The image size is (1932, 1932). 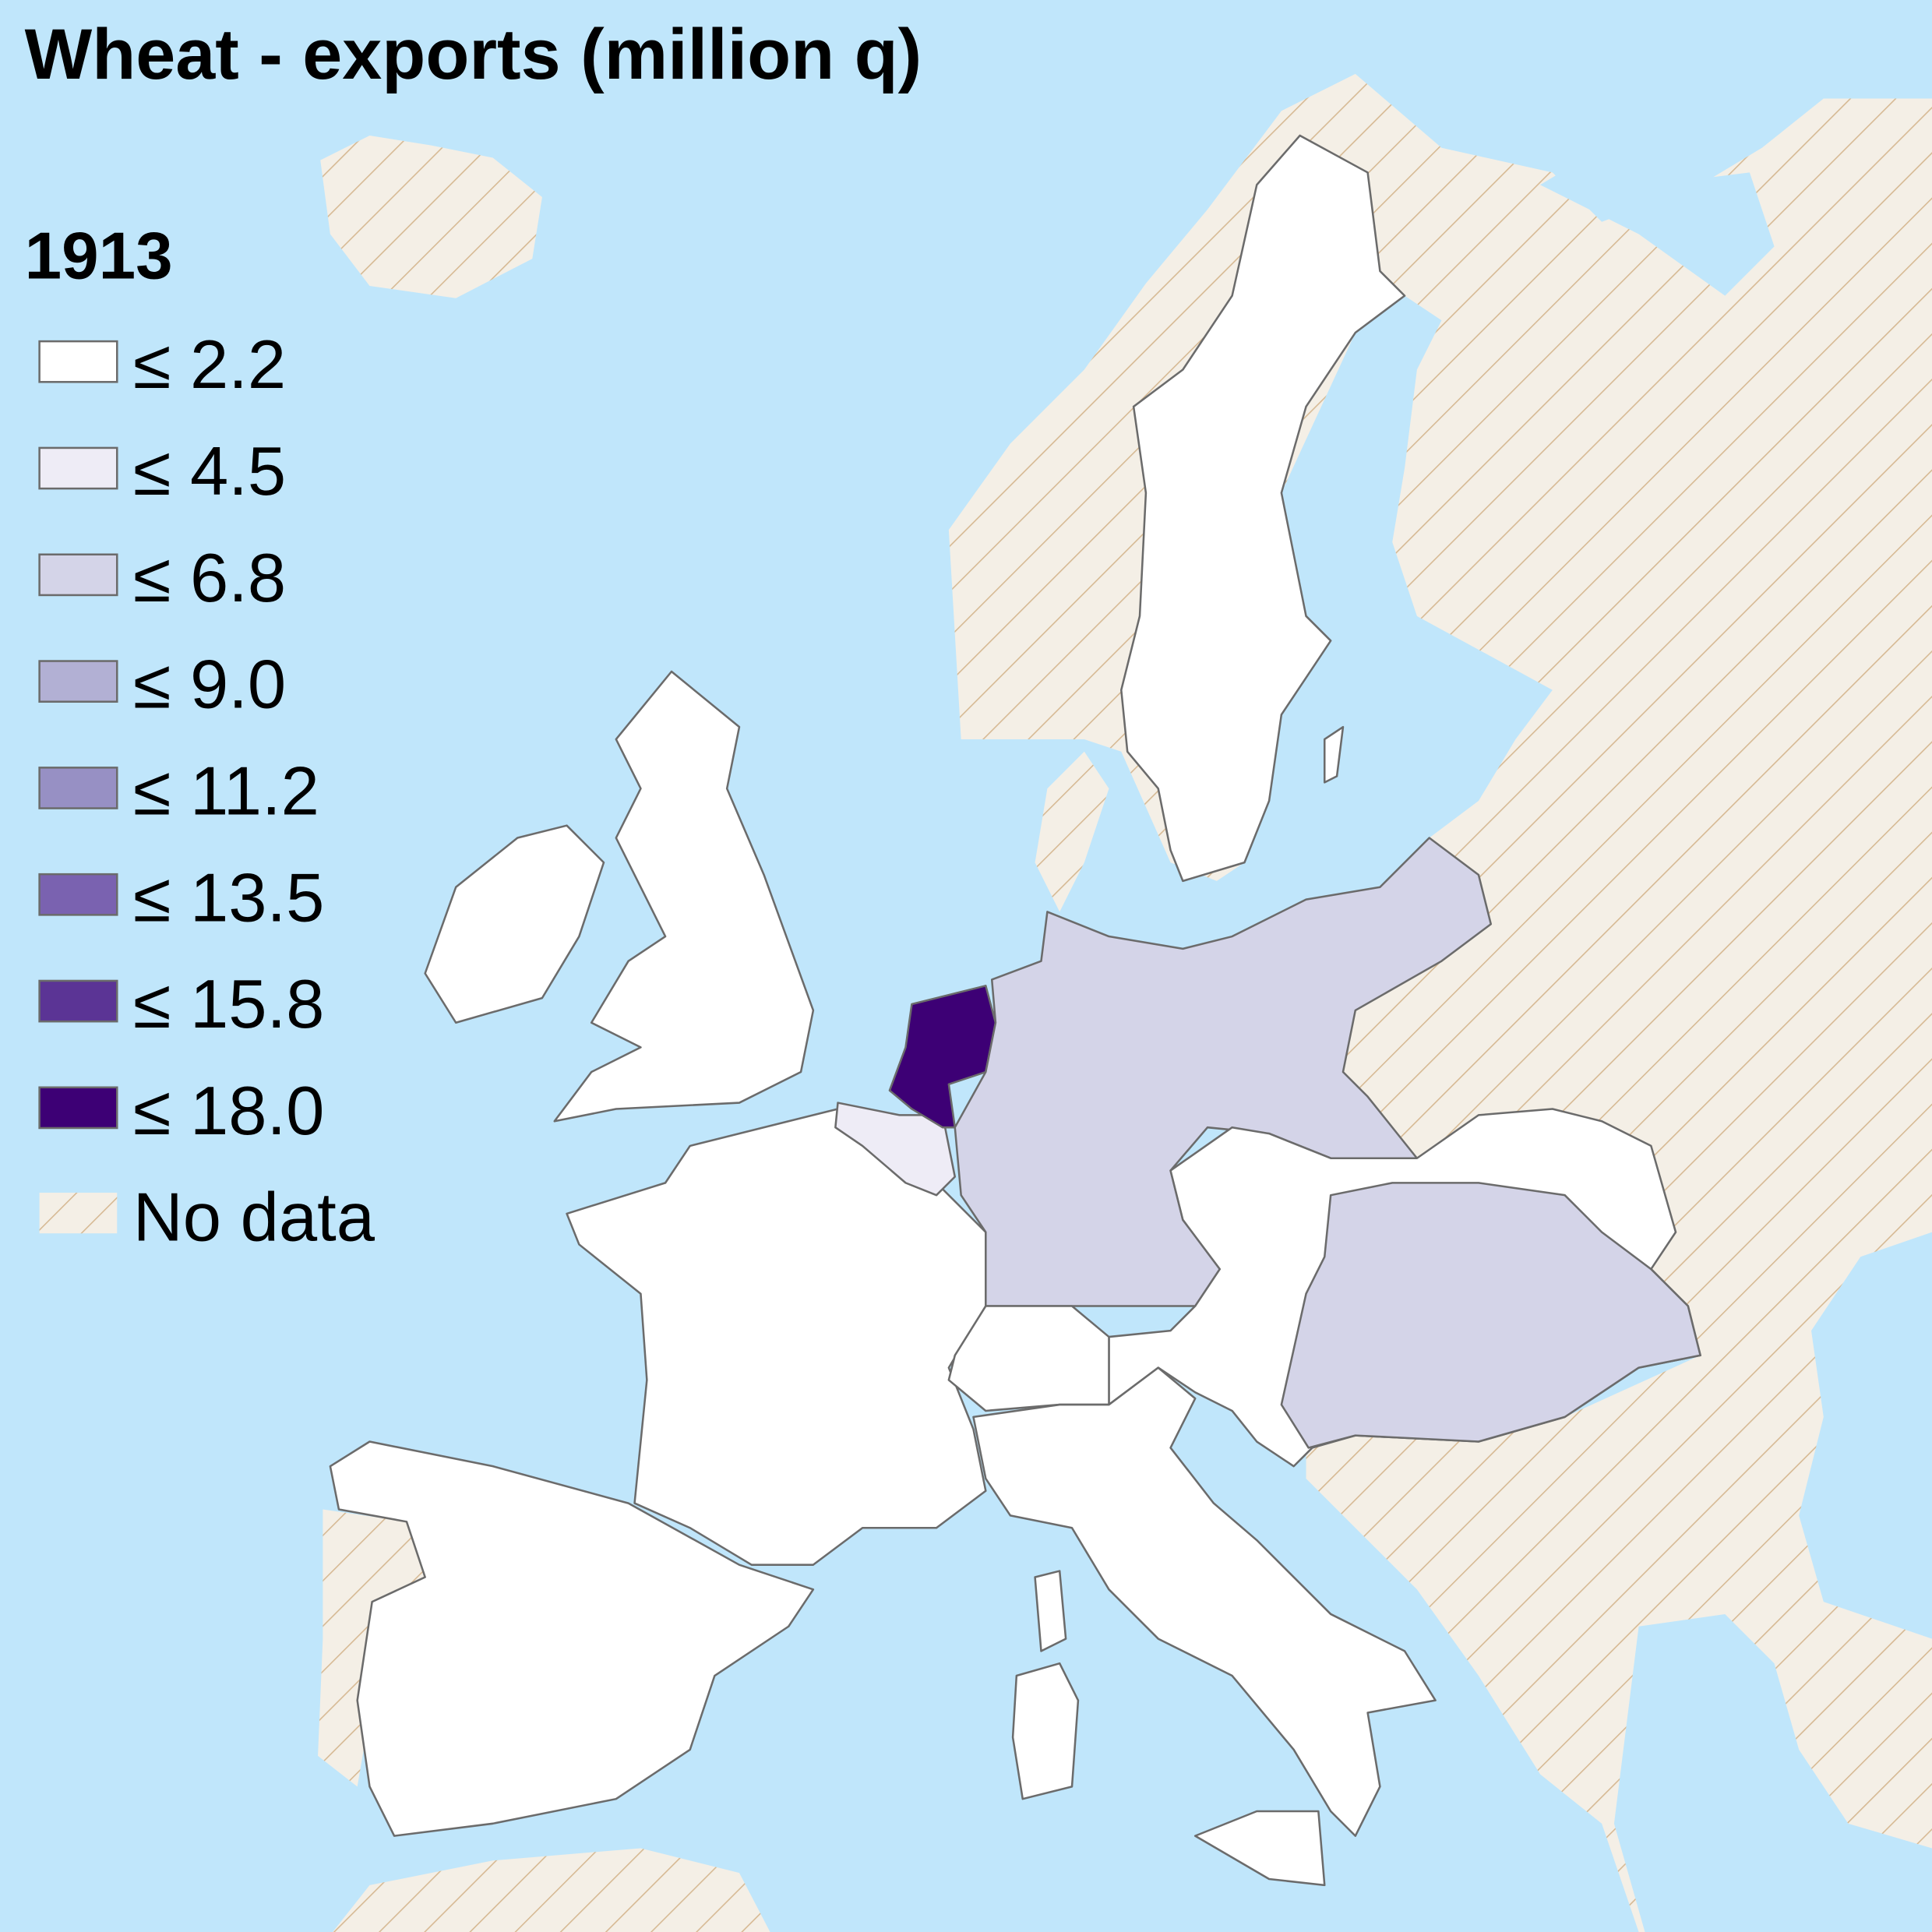 What do you see at coordinates (1260, 1849) in the screenshot?
I see `sicily` at bounding box center [1260, 1849].